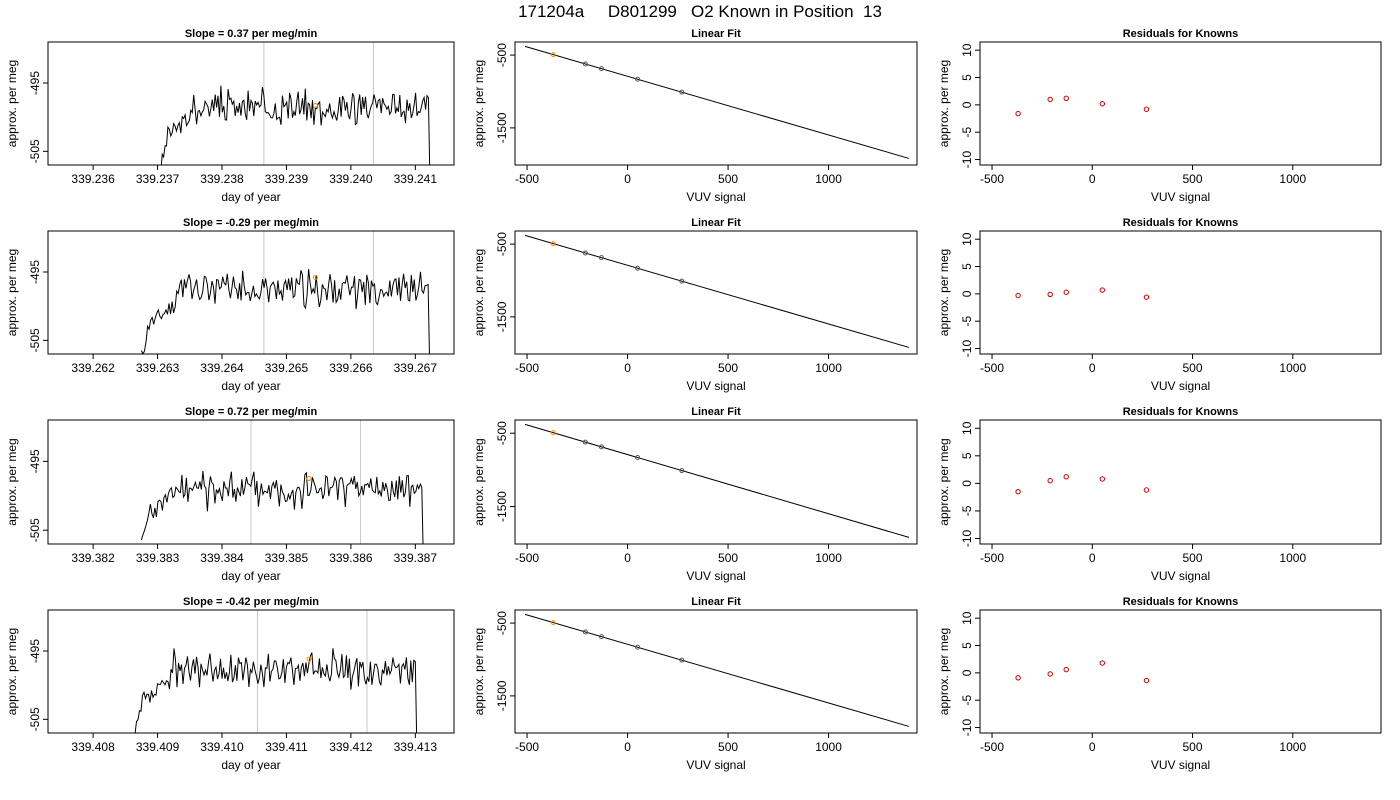 The image size is (1400, 800). Describe the element at coordinates (1193, 747) in the screenshot. I see `panel-4-3-xtick-label: 500` at that location.